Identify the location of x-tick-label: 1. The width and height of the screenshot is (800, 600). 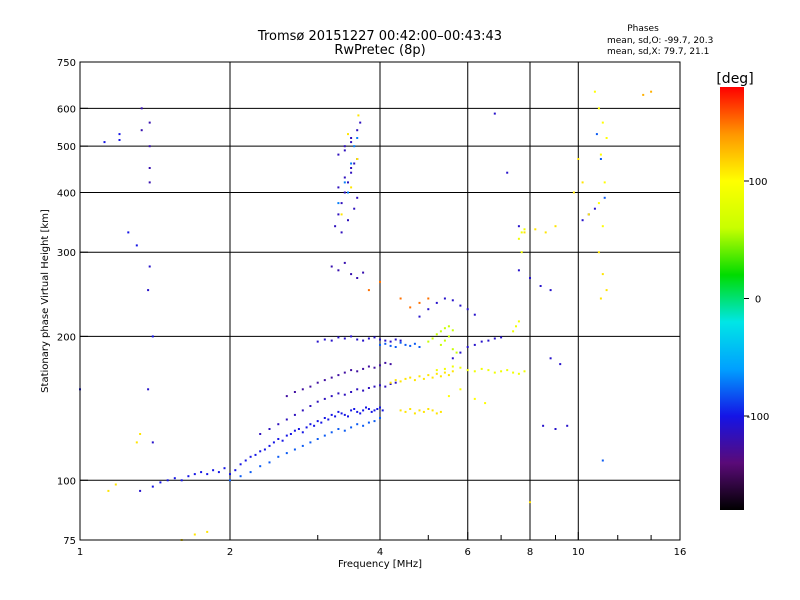
(80, 552).